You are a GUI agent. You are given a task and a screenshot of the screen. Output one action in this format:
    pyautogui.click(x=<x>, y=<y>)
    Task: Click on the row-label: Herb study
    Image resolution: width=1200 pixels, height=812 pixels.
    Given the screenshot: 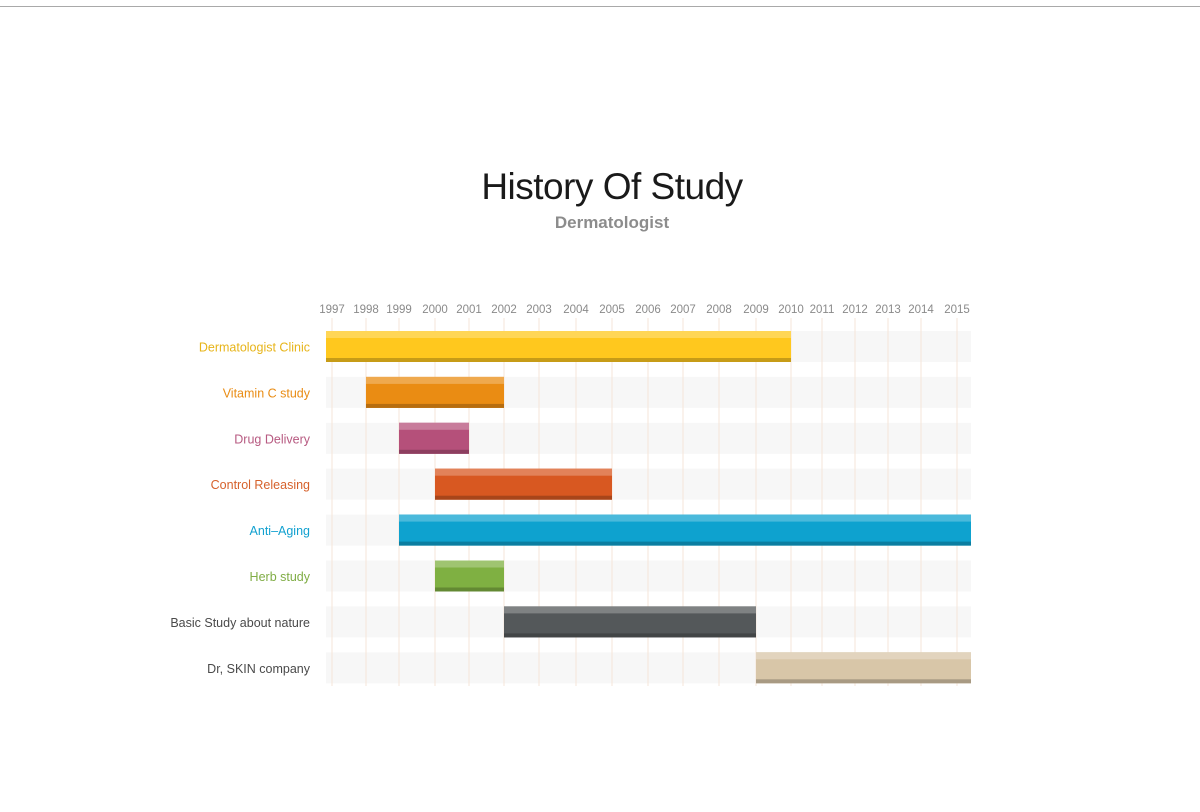 What is the action you would take?
    pyautogui.click(x=280, y=577)
    